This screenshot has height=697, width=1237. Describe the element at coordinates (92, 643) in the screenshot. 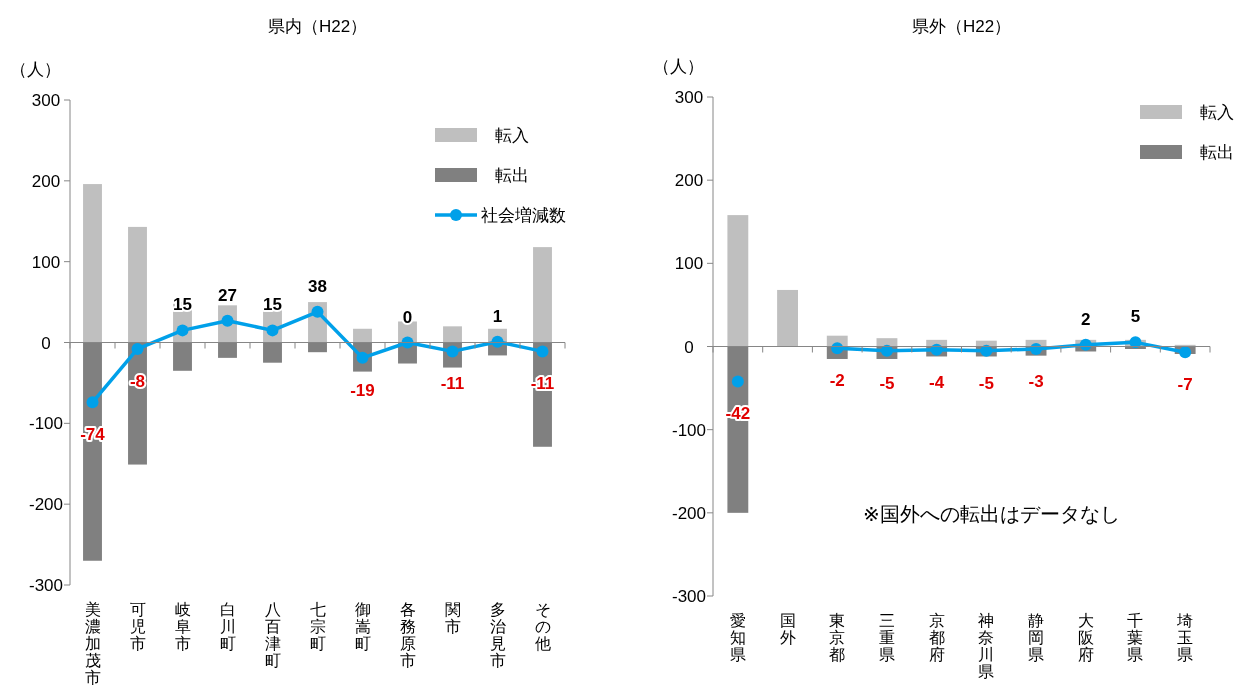

I see `x-tick-label: 美濃加茂市` at that location.